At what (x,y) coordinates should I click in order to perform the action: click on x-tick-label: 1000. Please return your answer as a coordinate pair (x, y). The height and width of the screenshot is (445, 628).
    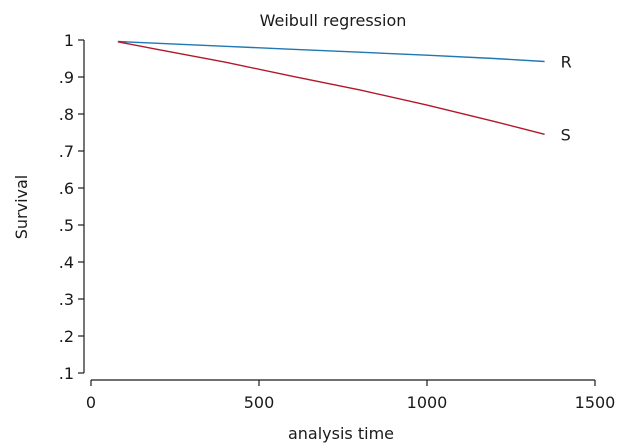
    Looking at the image, I should click on (427, 402).